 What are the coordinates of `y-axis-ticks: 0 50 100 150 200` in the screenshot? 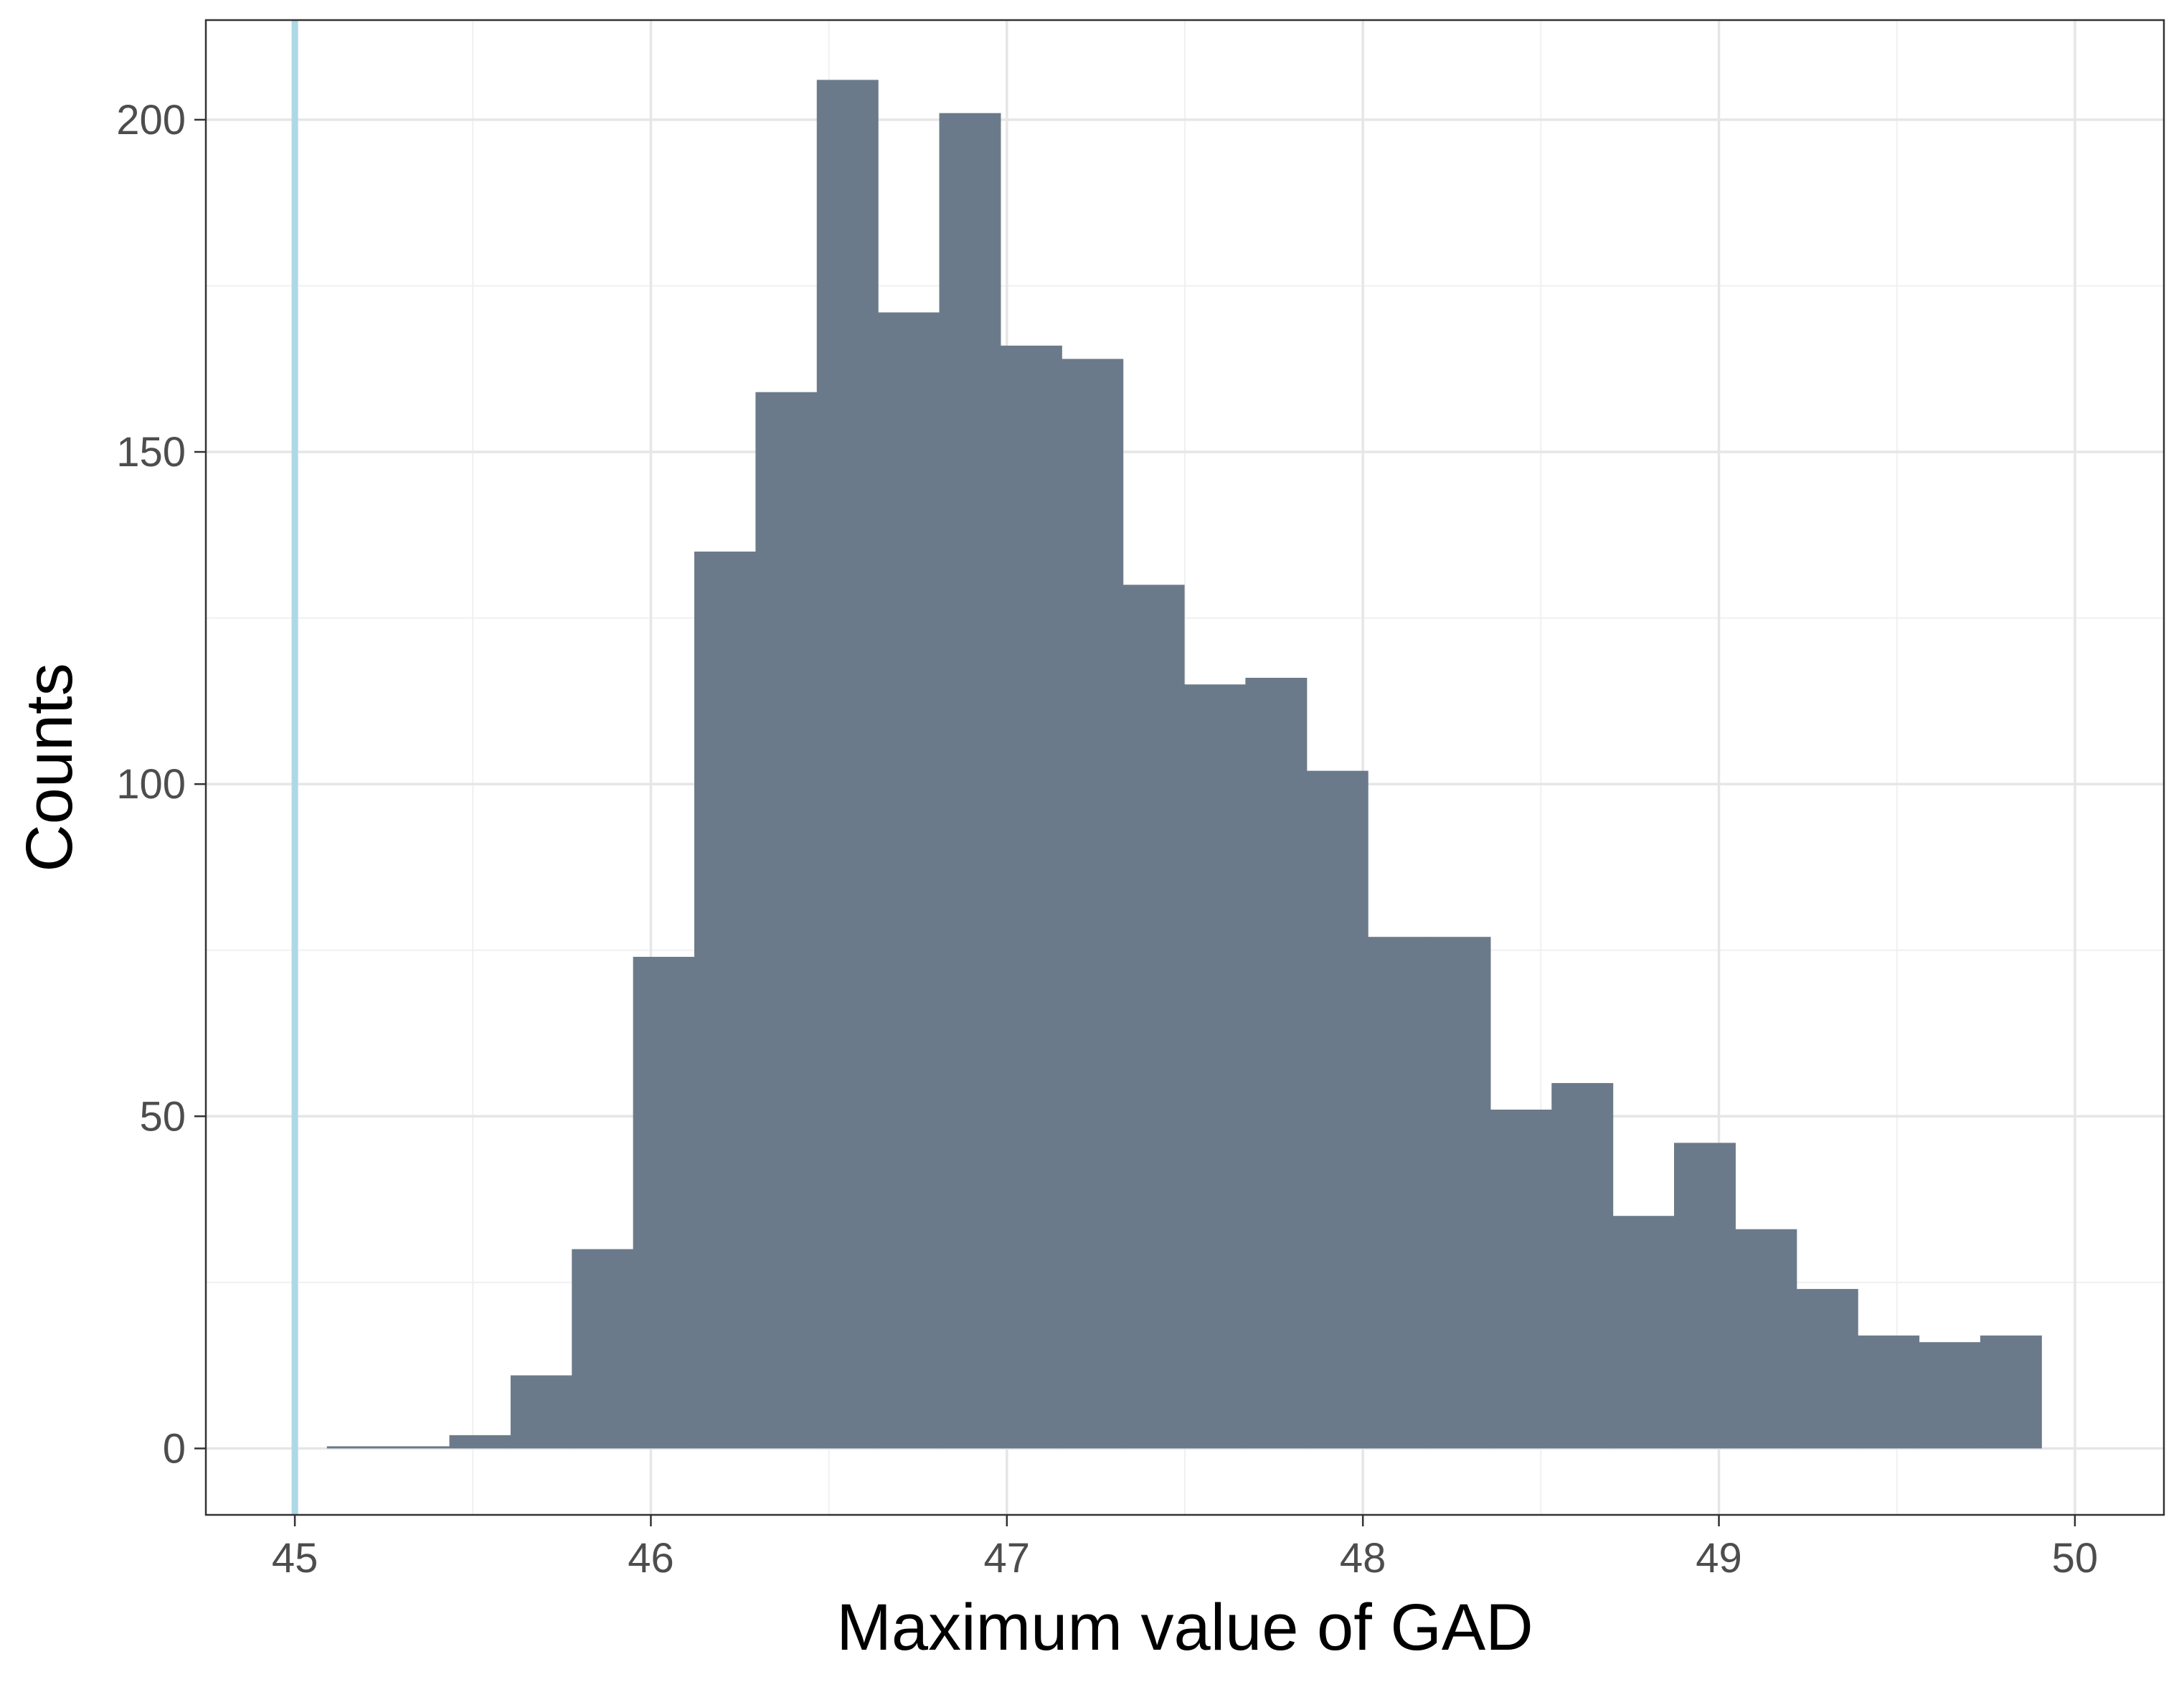 It's located at (161, 784).